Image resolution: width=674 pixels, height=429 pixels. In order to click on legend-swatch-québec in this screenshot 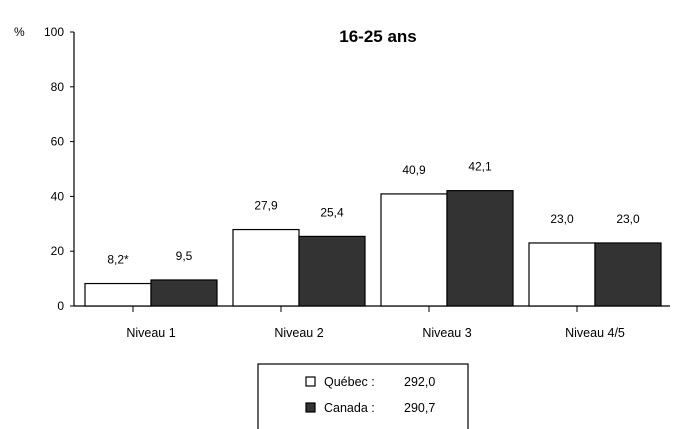, I will do `click(310, 381)`.